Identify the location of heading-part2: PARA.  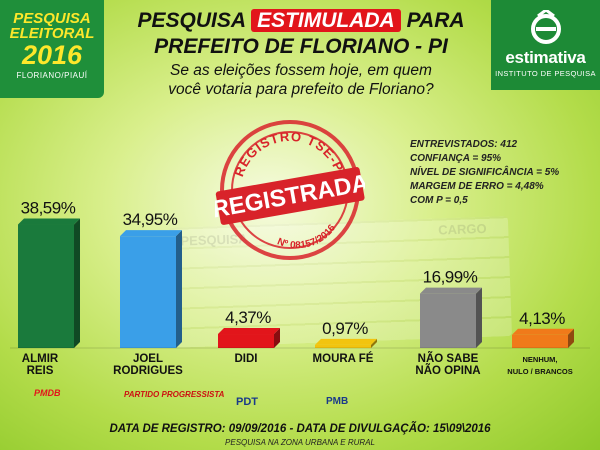
(435, 20).